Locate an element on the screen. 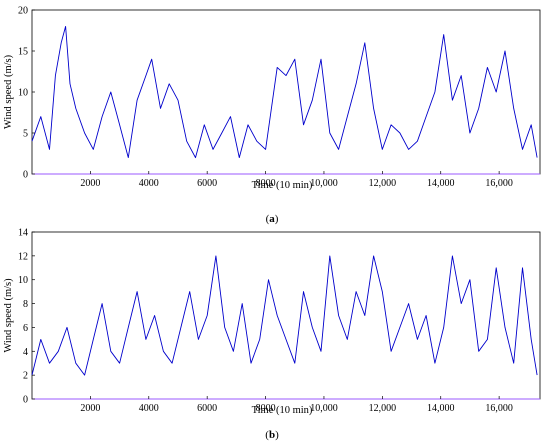  y-tick-label: 20 is located at coordinates (23, 11).